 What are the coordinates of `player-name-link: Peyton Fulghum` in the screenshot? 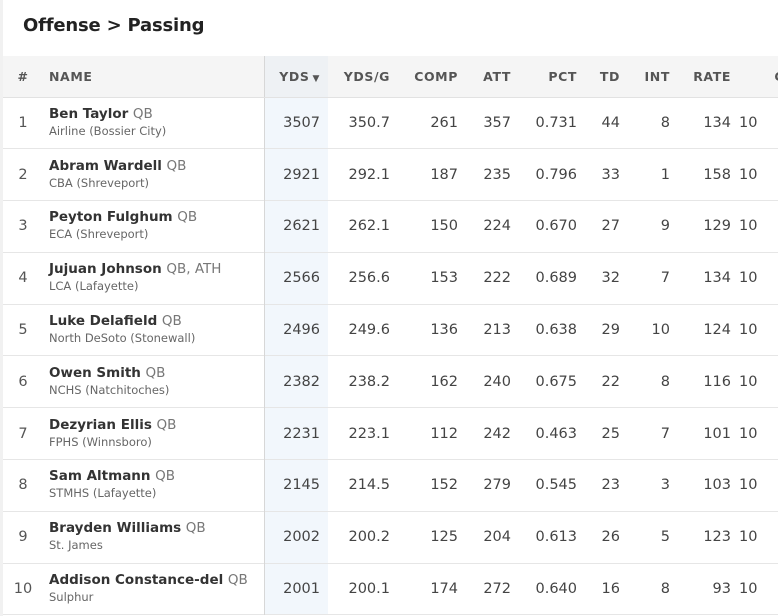 It's located at (111, 217).